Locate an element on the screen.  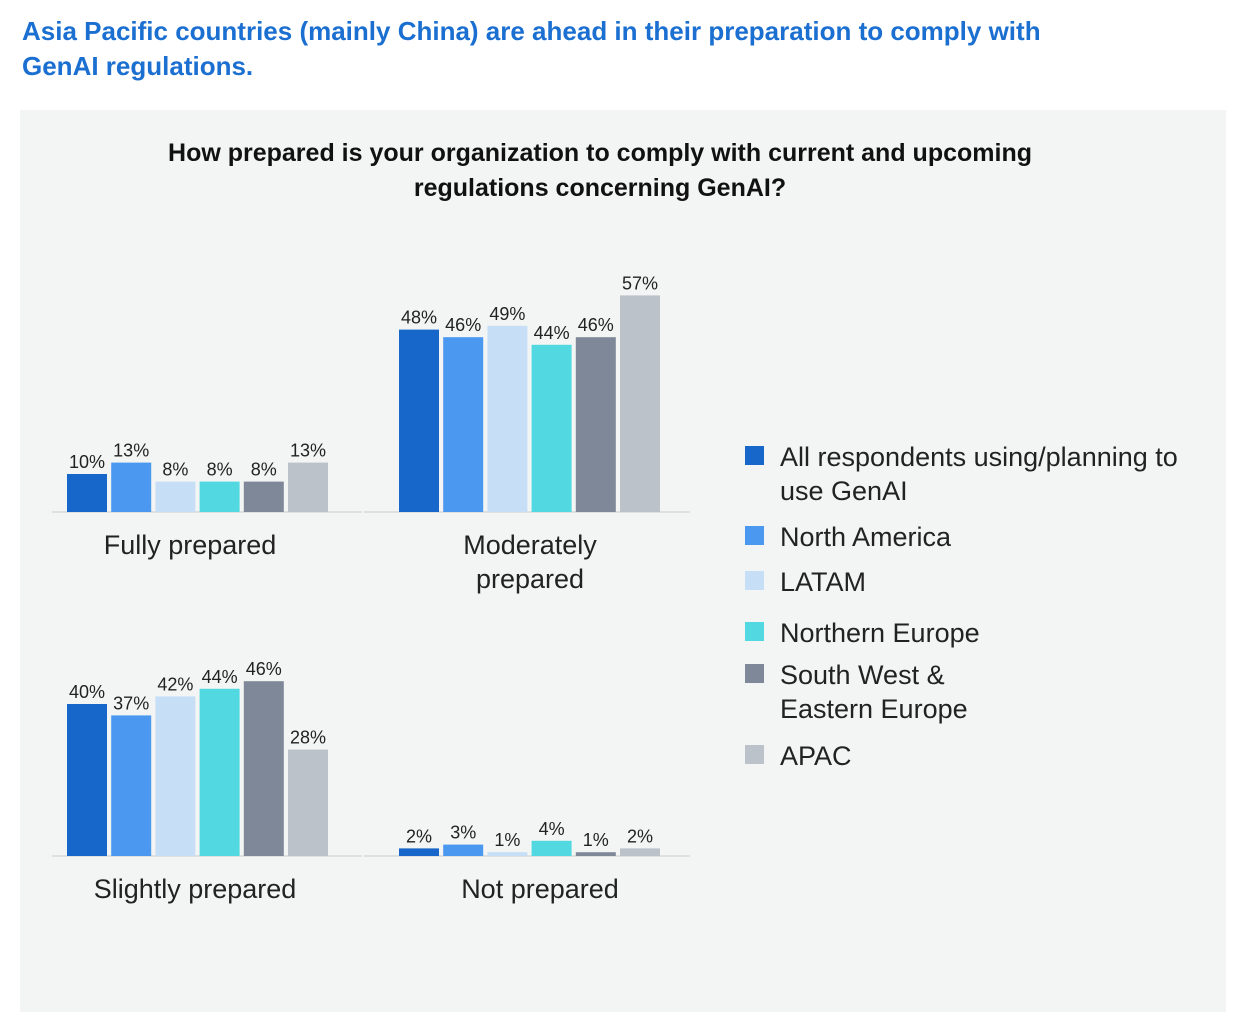
data-label: 40% is located at coordinates (87, 692).